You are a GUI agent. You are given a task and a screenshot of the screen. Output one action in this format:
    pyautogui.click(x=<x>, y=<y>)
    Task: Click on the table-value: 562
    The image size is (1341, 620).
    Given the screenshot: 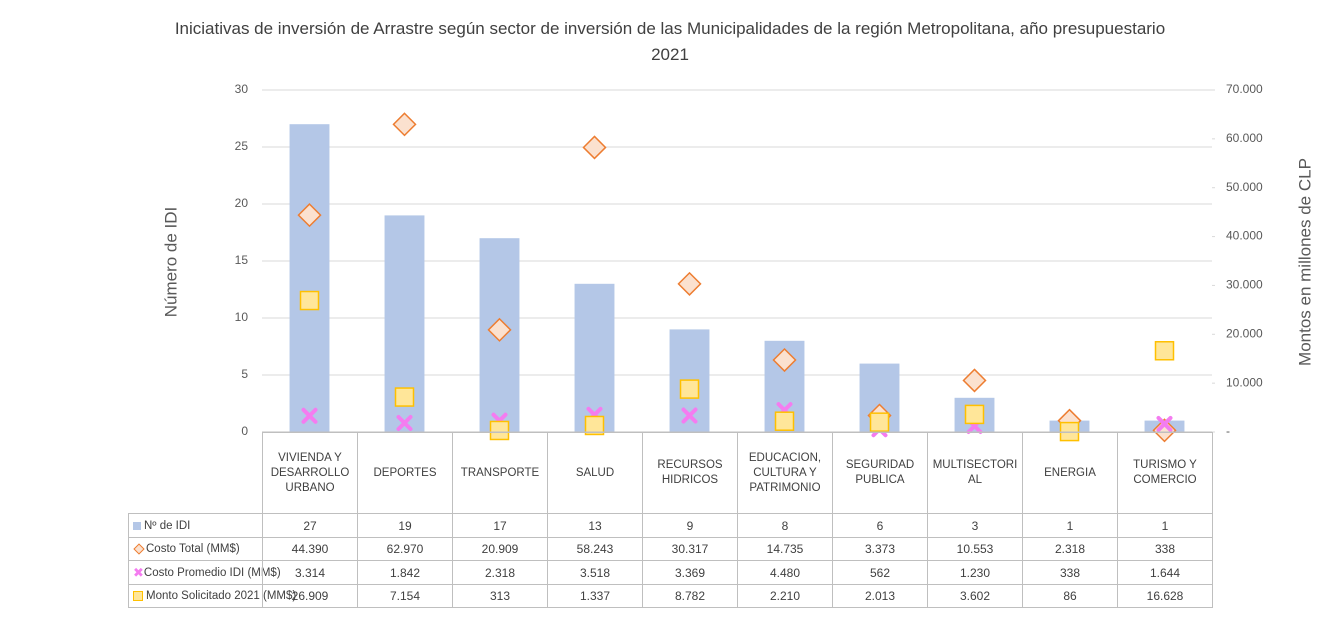 What is the action you would take?
    pyautogui.click(x=880, y=572)
    